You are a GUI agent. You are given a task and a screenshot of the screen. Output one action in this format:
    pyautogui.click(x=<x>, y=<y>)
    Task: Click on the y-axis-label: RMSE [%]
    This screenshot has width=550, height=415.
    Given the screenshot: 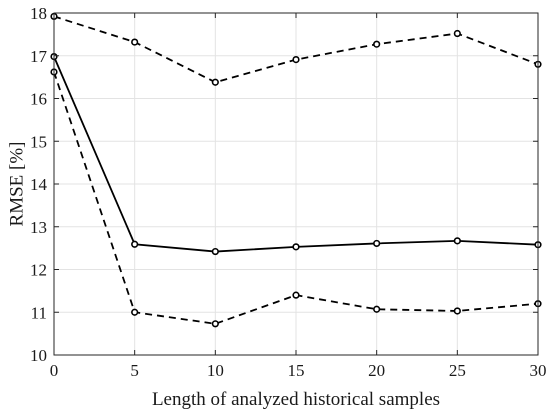 What is the action you would take?
    pyautogui.click(x=16, y=184)
    